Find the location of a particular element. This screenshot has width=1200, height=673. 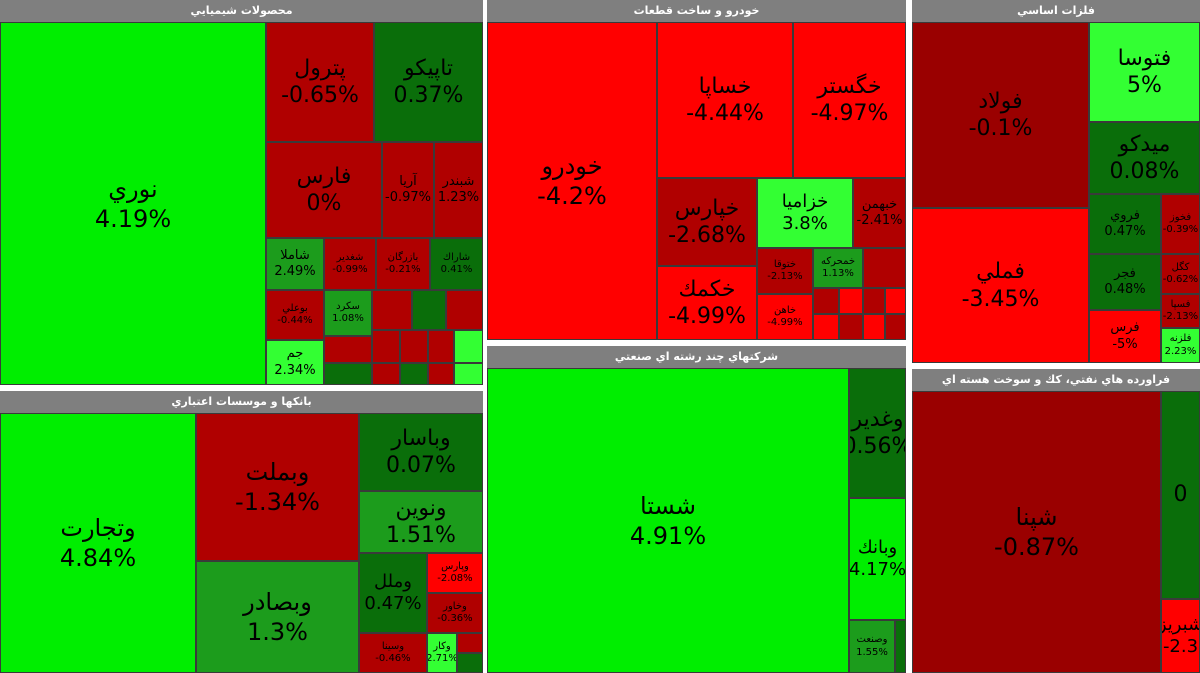

tile-kegol: كگل -0.62% is located at coordinates (1180, 274).